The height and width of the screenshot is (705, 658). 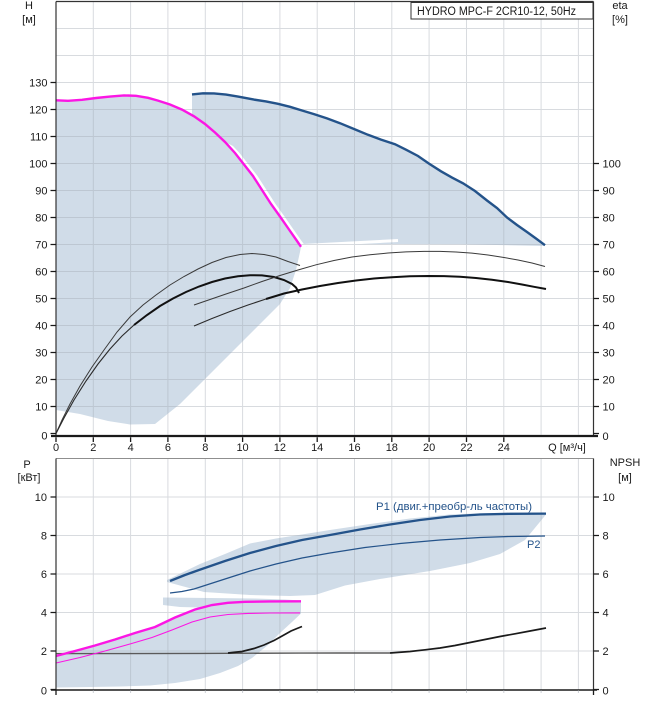 I want to click on svg-text: 16, so click(x=354, y=448).